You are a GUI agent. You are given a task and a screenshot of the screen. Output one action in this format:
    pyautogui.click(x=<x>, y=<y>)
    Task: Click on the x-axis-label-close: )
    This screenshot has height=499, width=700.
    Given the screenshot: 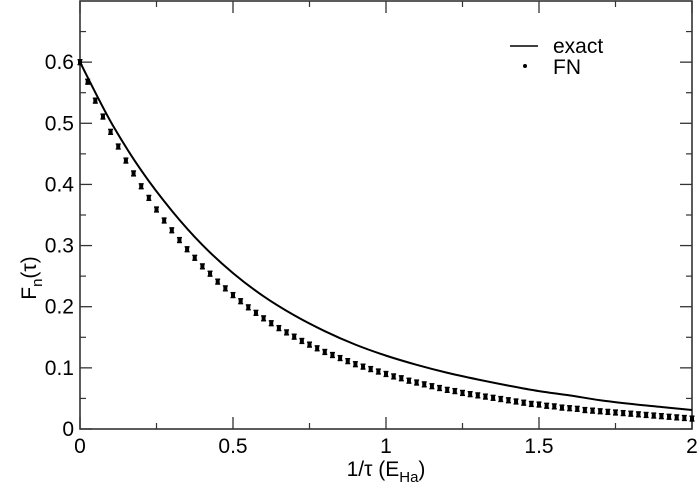 What is the action you would take?
    pyautogui.click(x=421, y=469)
    